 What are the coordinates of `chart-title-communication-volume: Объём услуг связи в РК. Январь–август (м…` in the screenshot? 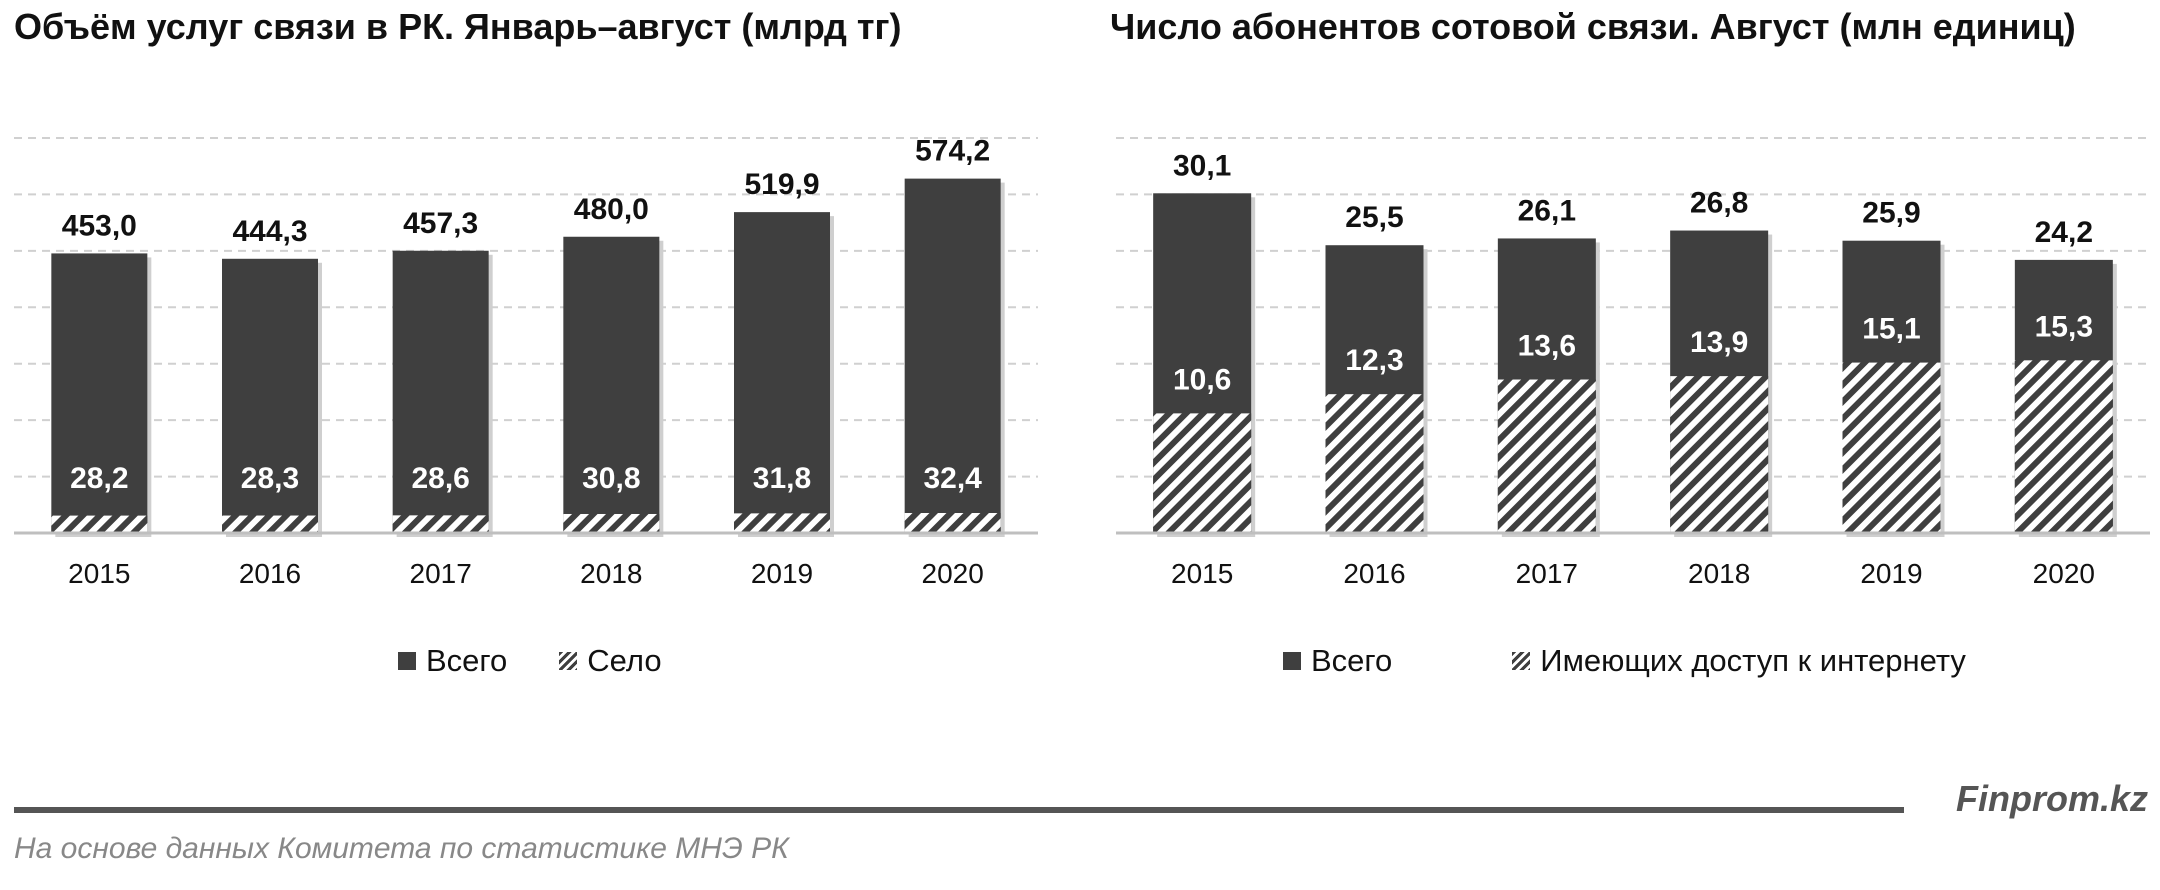 It's located at (458, 26).